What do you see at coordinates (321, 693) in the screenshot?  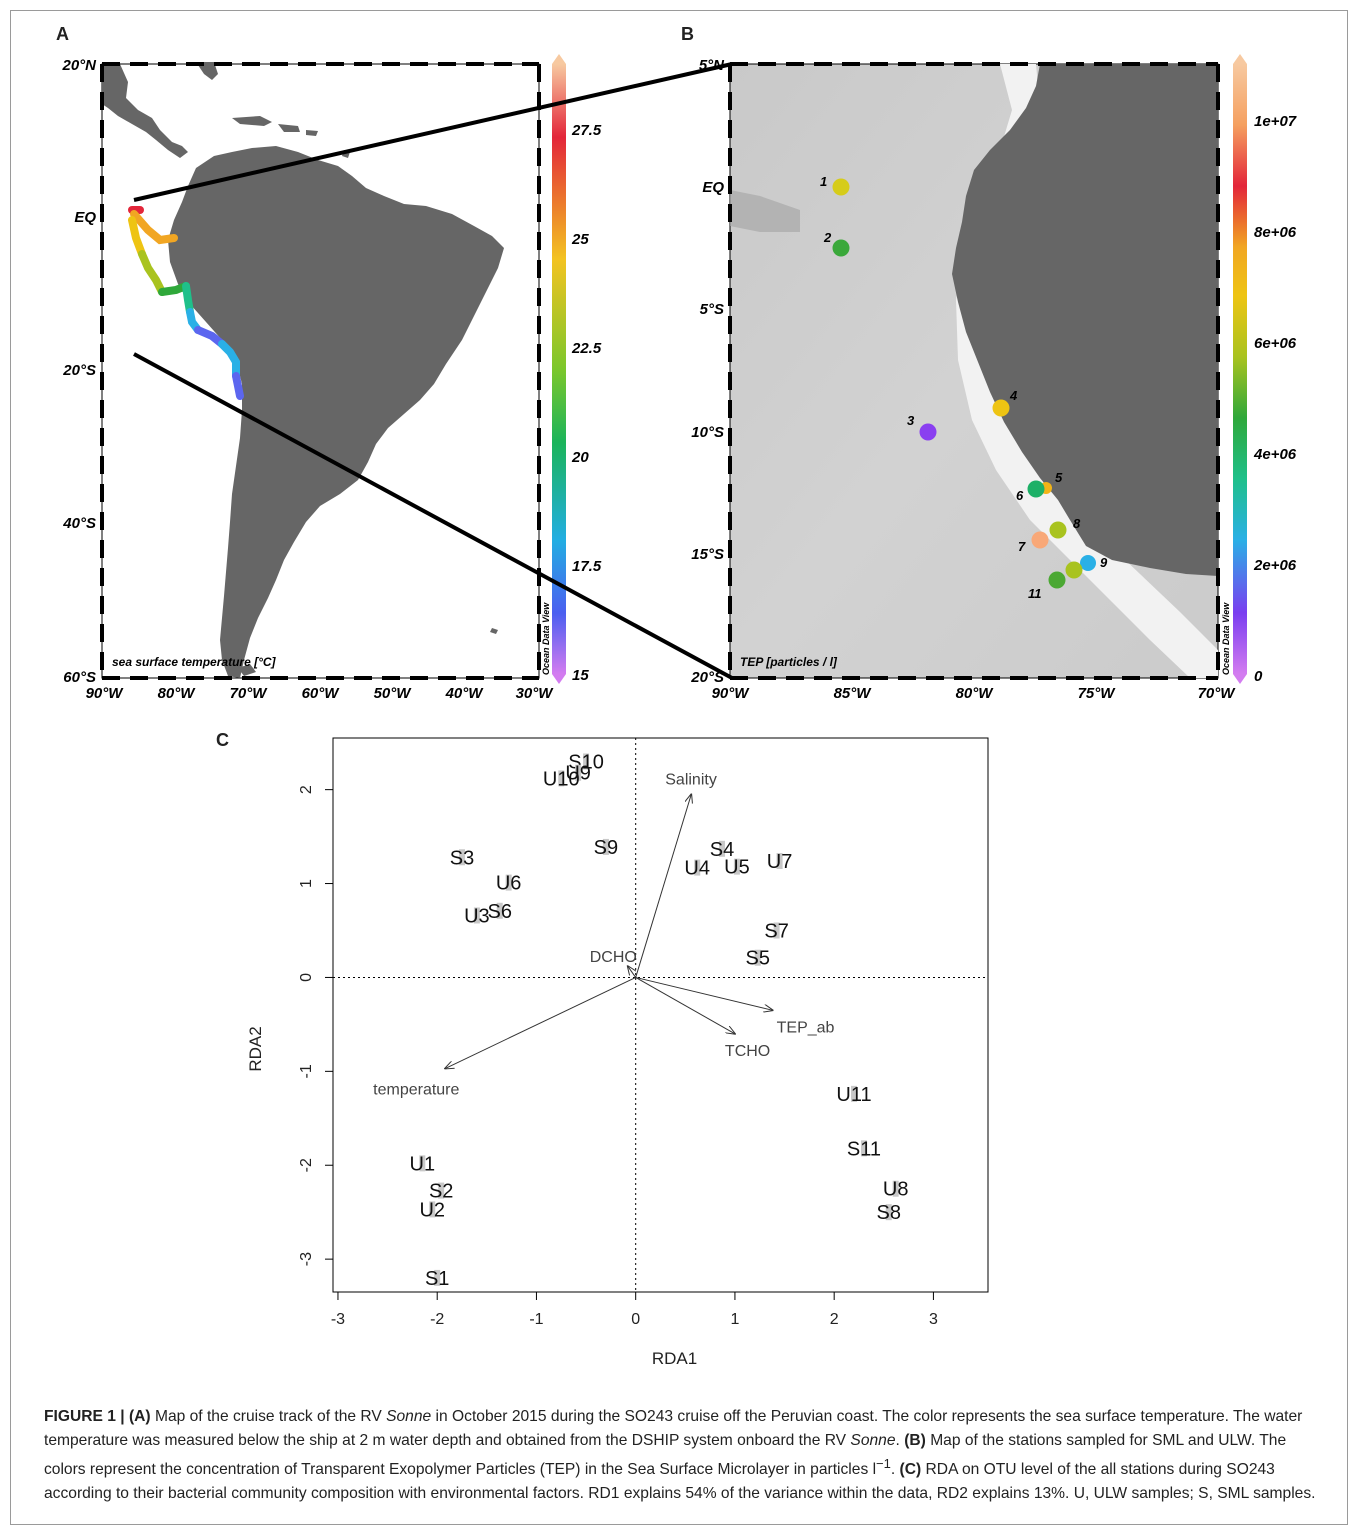 I see `a-lon-label: 60°W` at bounding box center [321, 693].